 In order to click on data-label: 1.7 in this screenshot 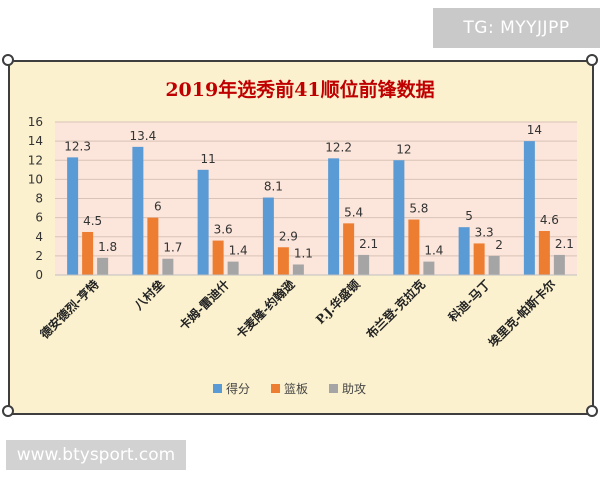, I will do `click(172, 248)`.